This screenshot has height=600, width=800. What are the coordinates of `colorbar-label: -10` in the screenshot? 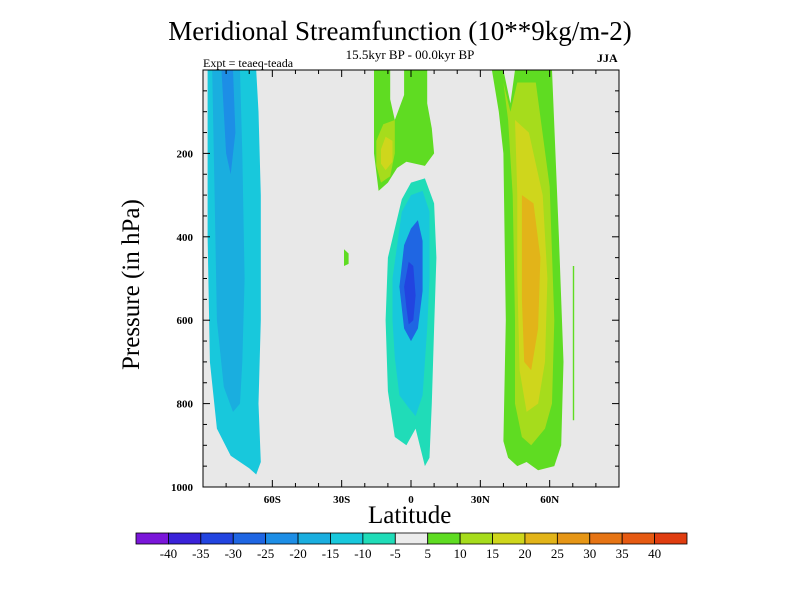 It's located at (362, 553).